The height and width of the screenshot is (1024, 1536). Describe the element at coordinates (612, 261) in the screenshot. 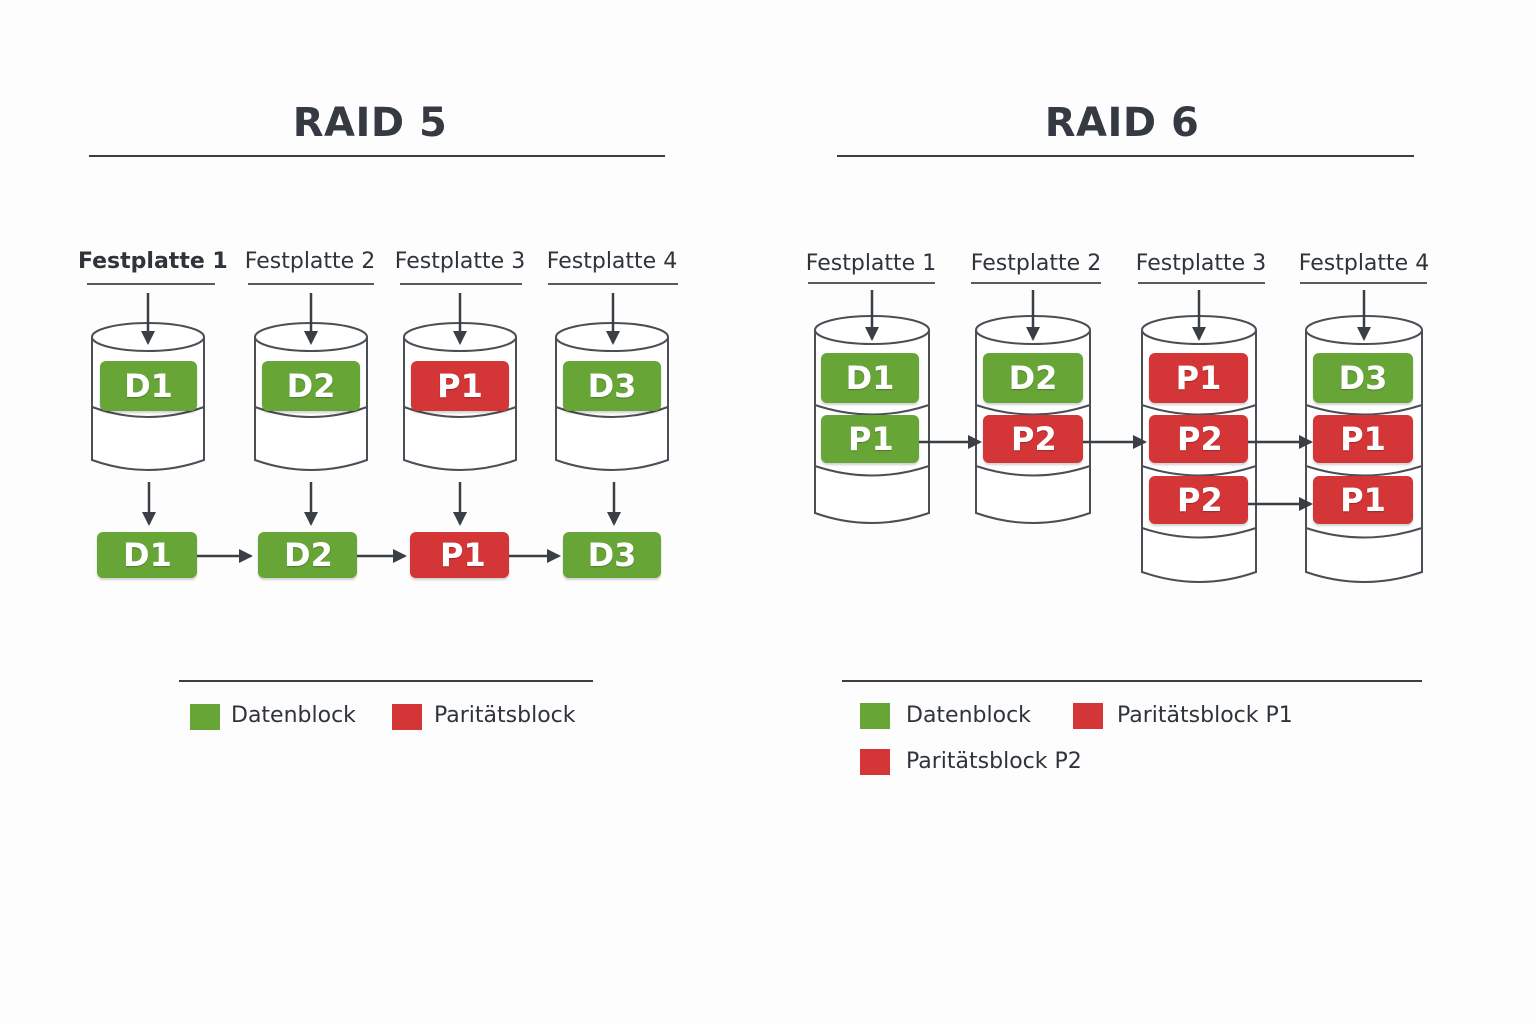

I see `raid5-disk-label-4: Festplatte 4` at that location.